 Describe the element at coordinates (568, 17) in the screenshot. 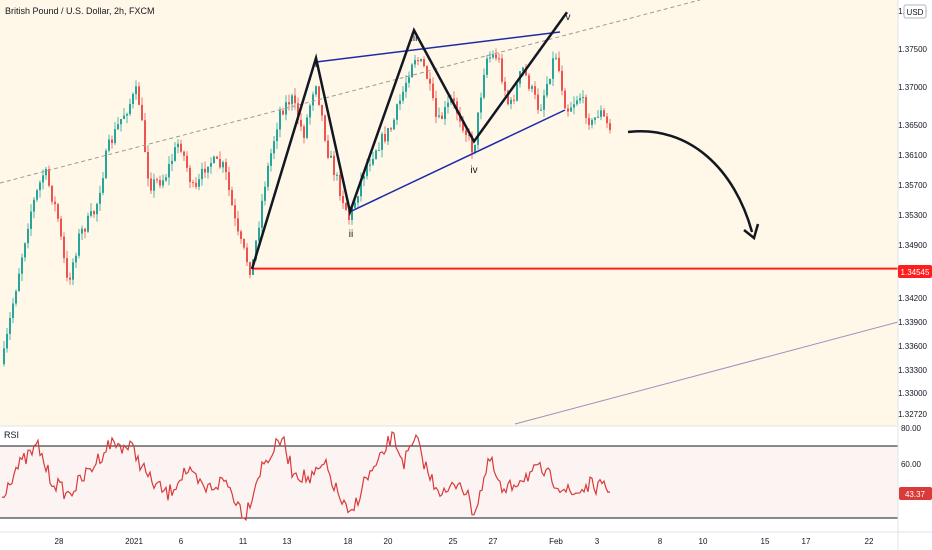

I see `wave-label-v: v` at that location.